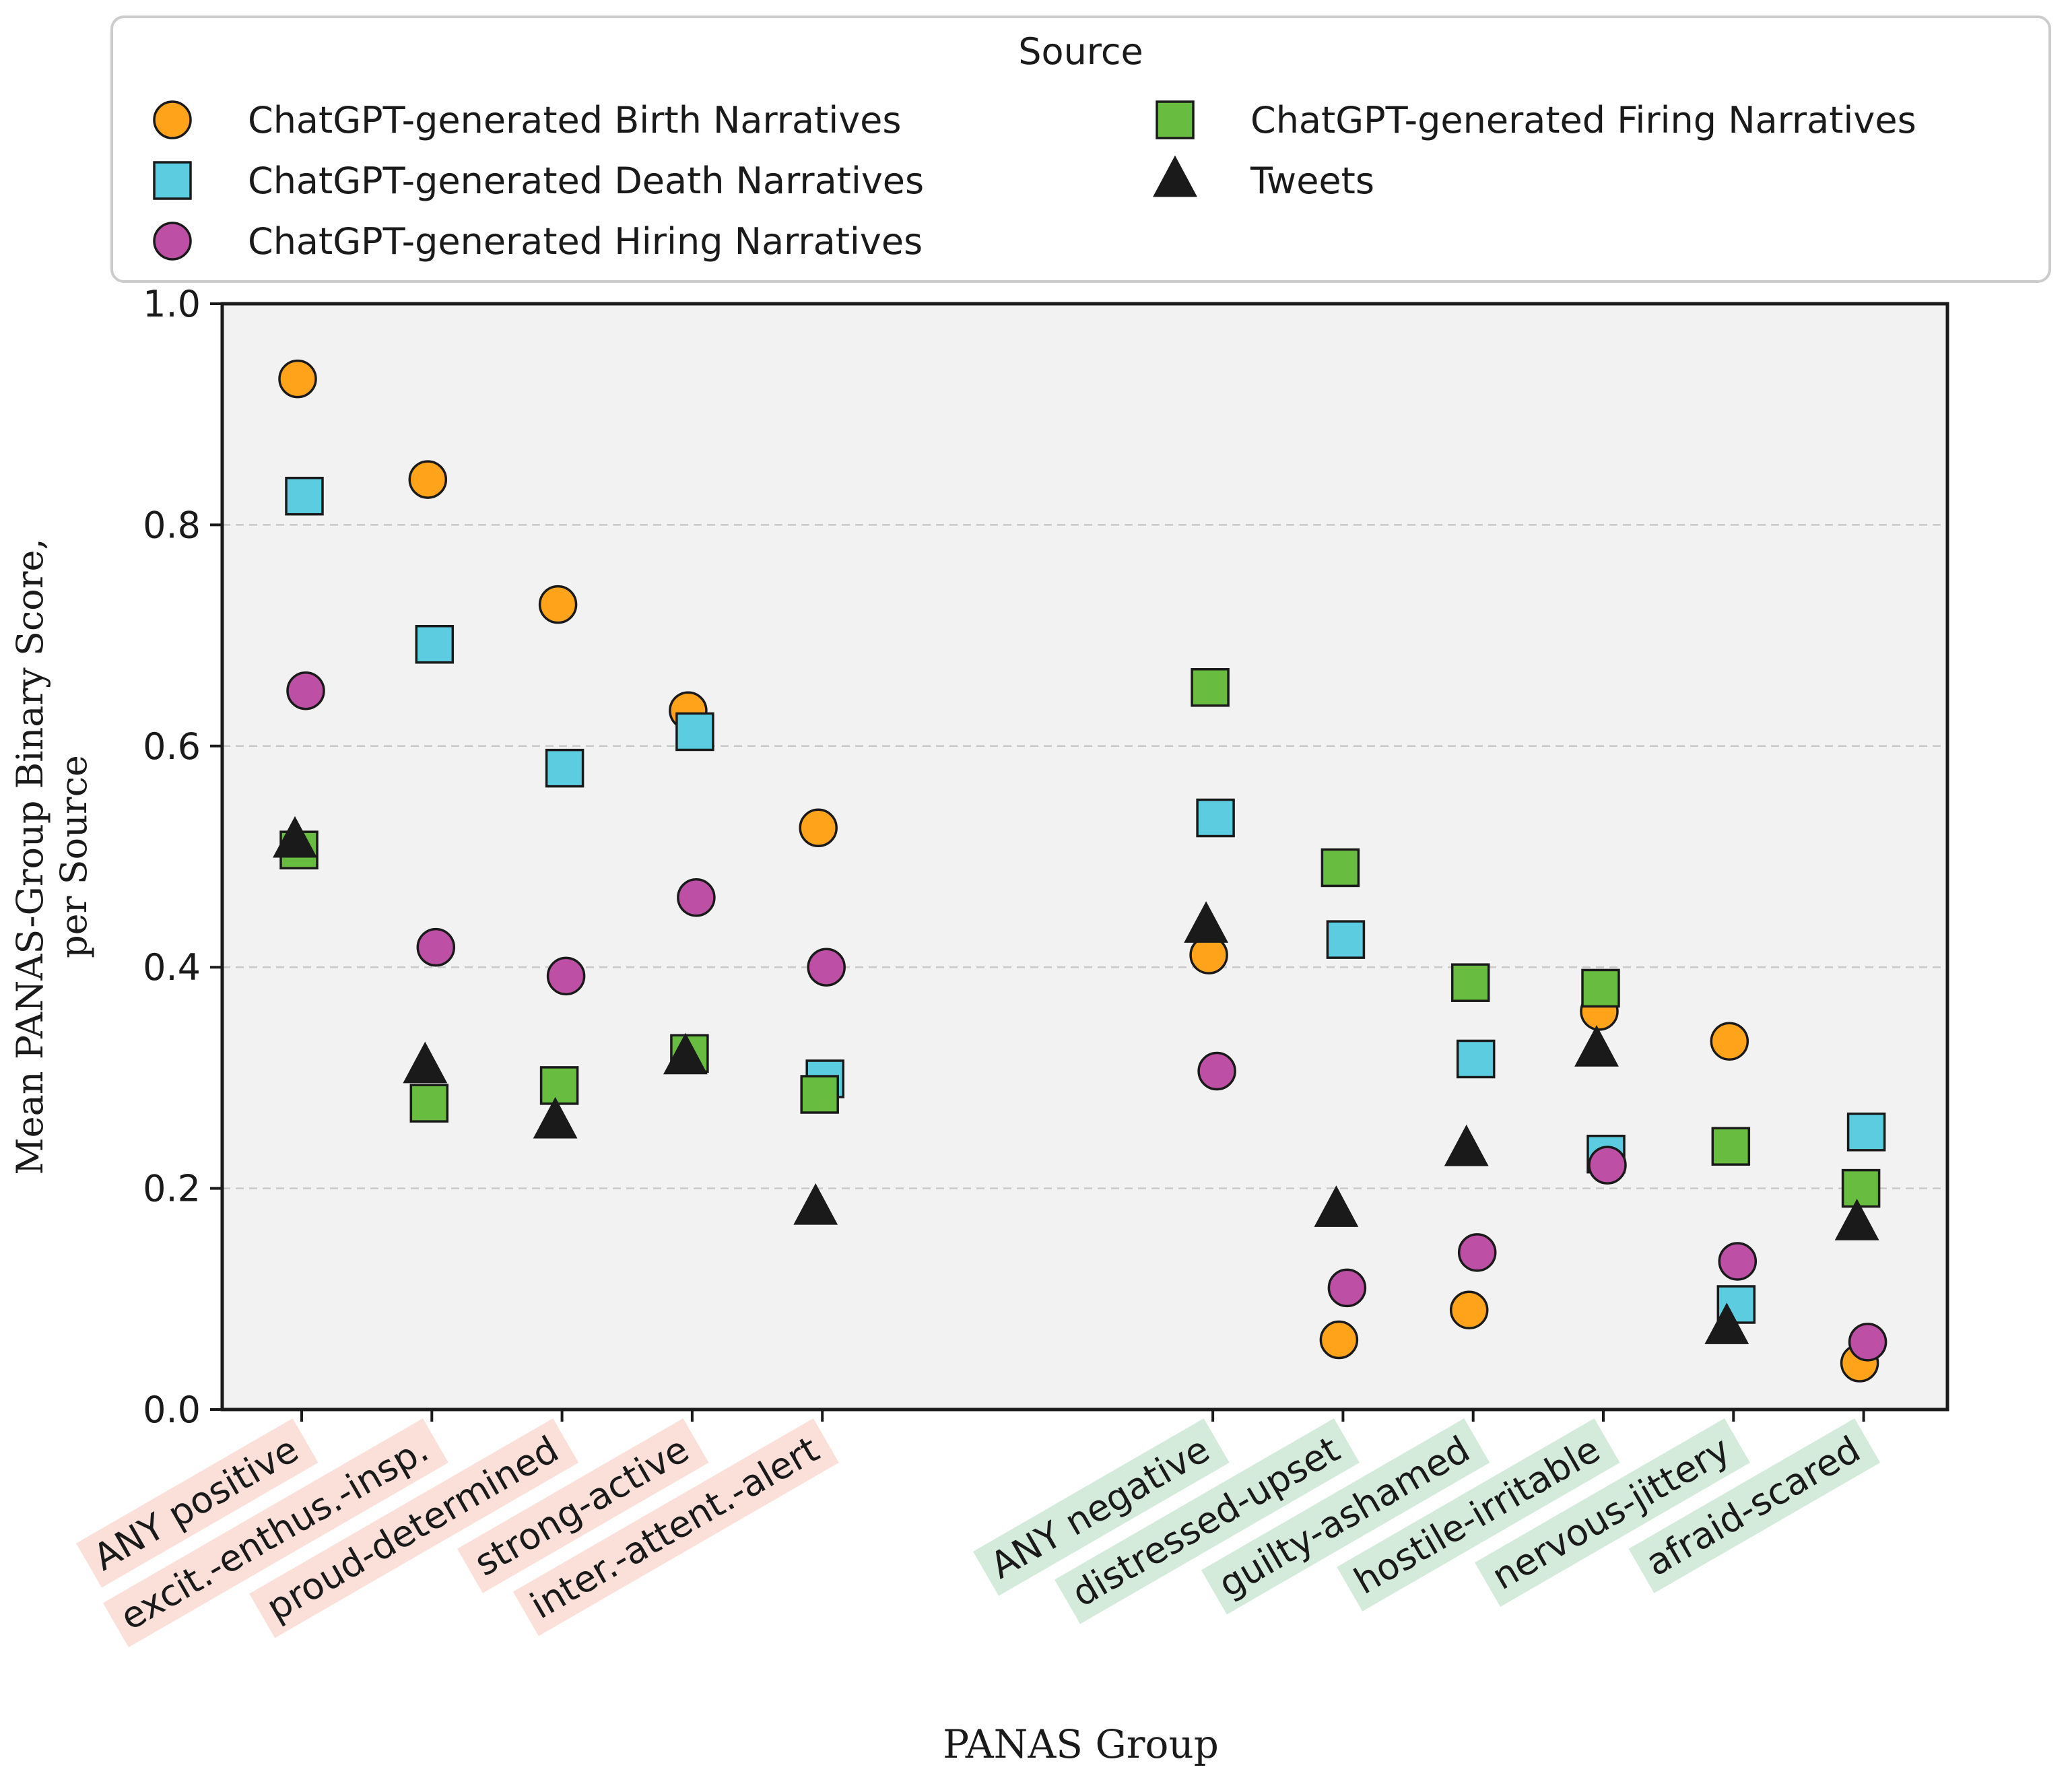 This screenshot has width=2072, height=1788. What do you see at coordinates (297, 379) in the screenshot?
I see `point-chatgpt-generated-birth-narratives-any-positive` at bounding box center [297, 379].